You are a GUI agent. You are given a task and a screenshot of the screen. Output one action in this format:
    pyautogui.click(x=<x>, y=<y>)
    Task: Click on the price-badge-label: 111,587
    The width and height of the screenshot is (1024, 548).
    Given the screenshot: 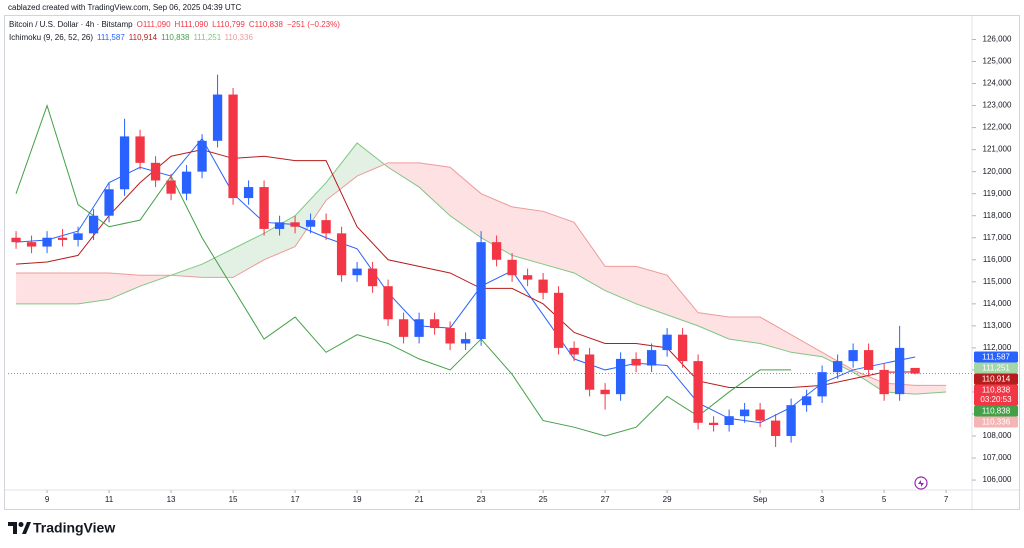 What is the action you would take?
    pyautogui.click(x=996, y=356)
    